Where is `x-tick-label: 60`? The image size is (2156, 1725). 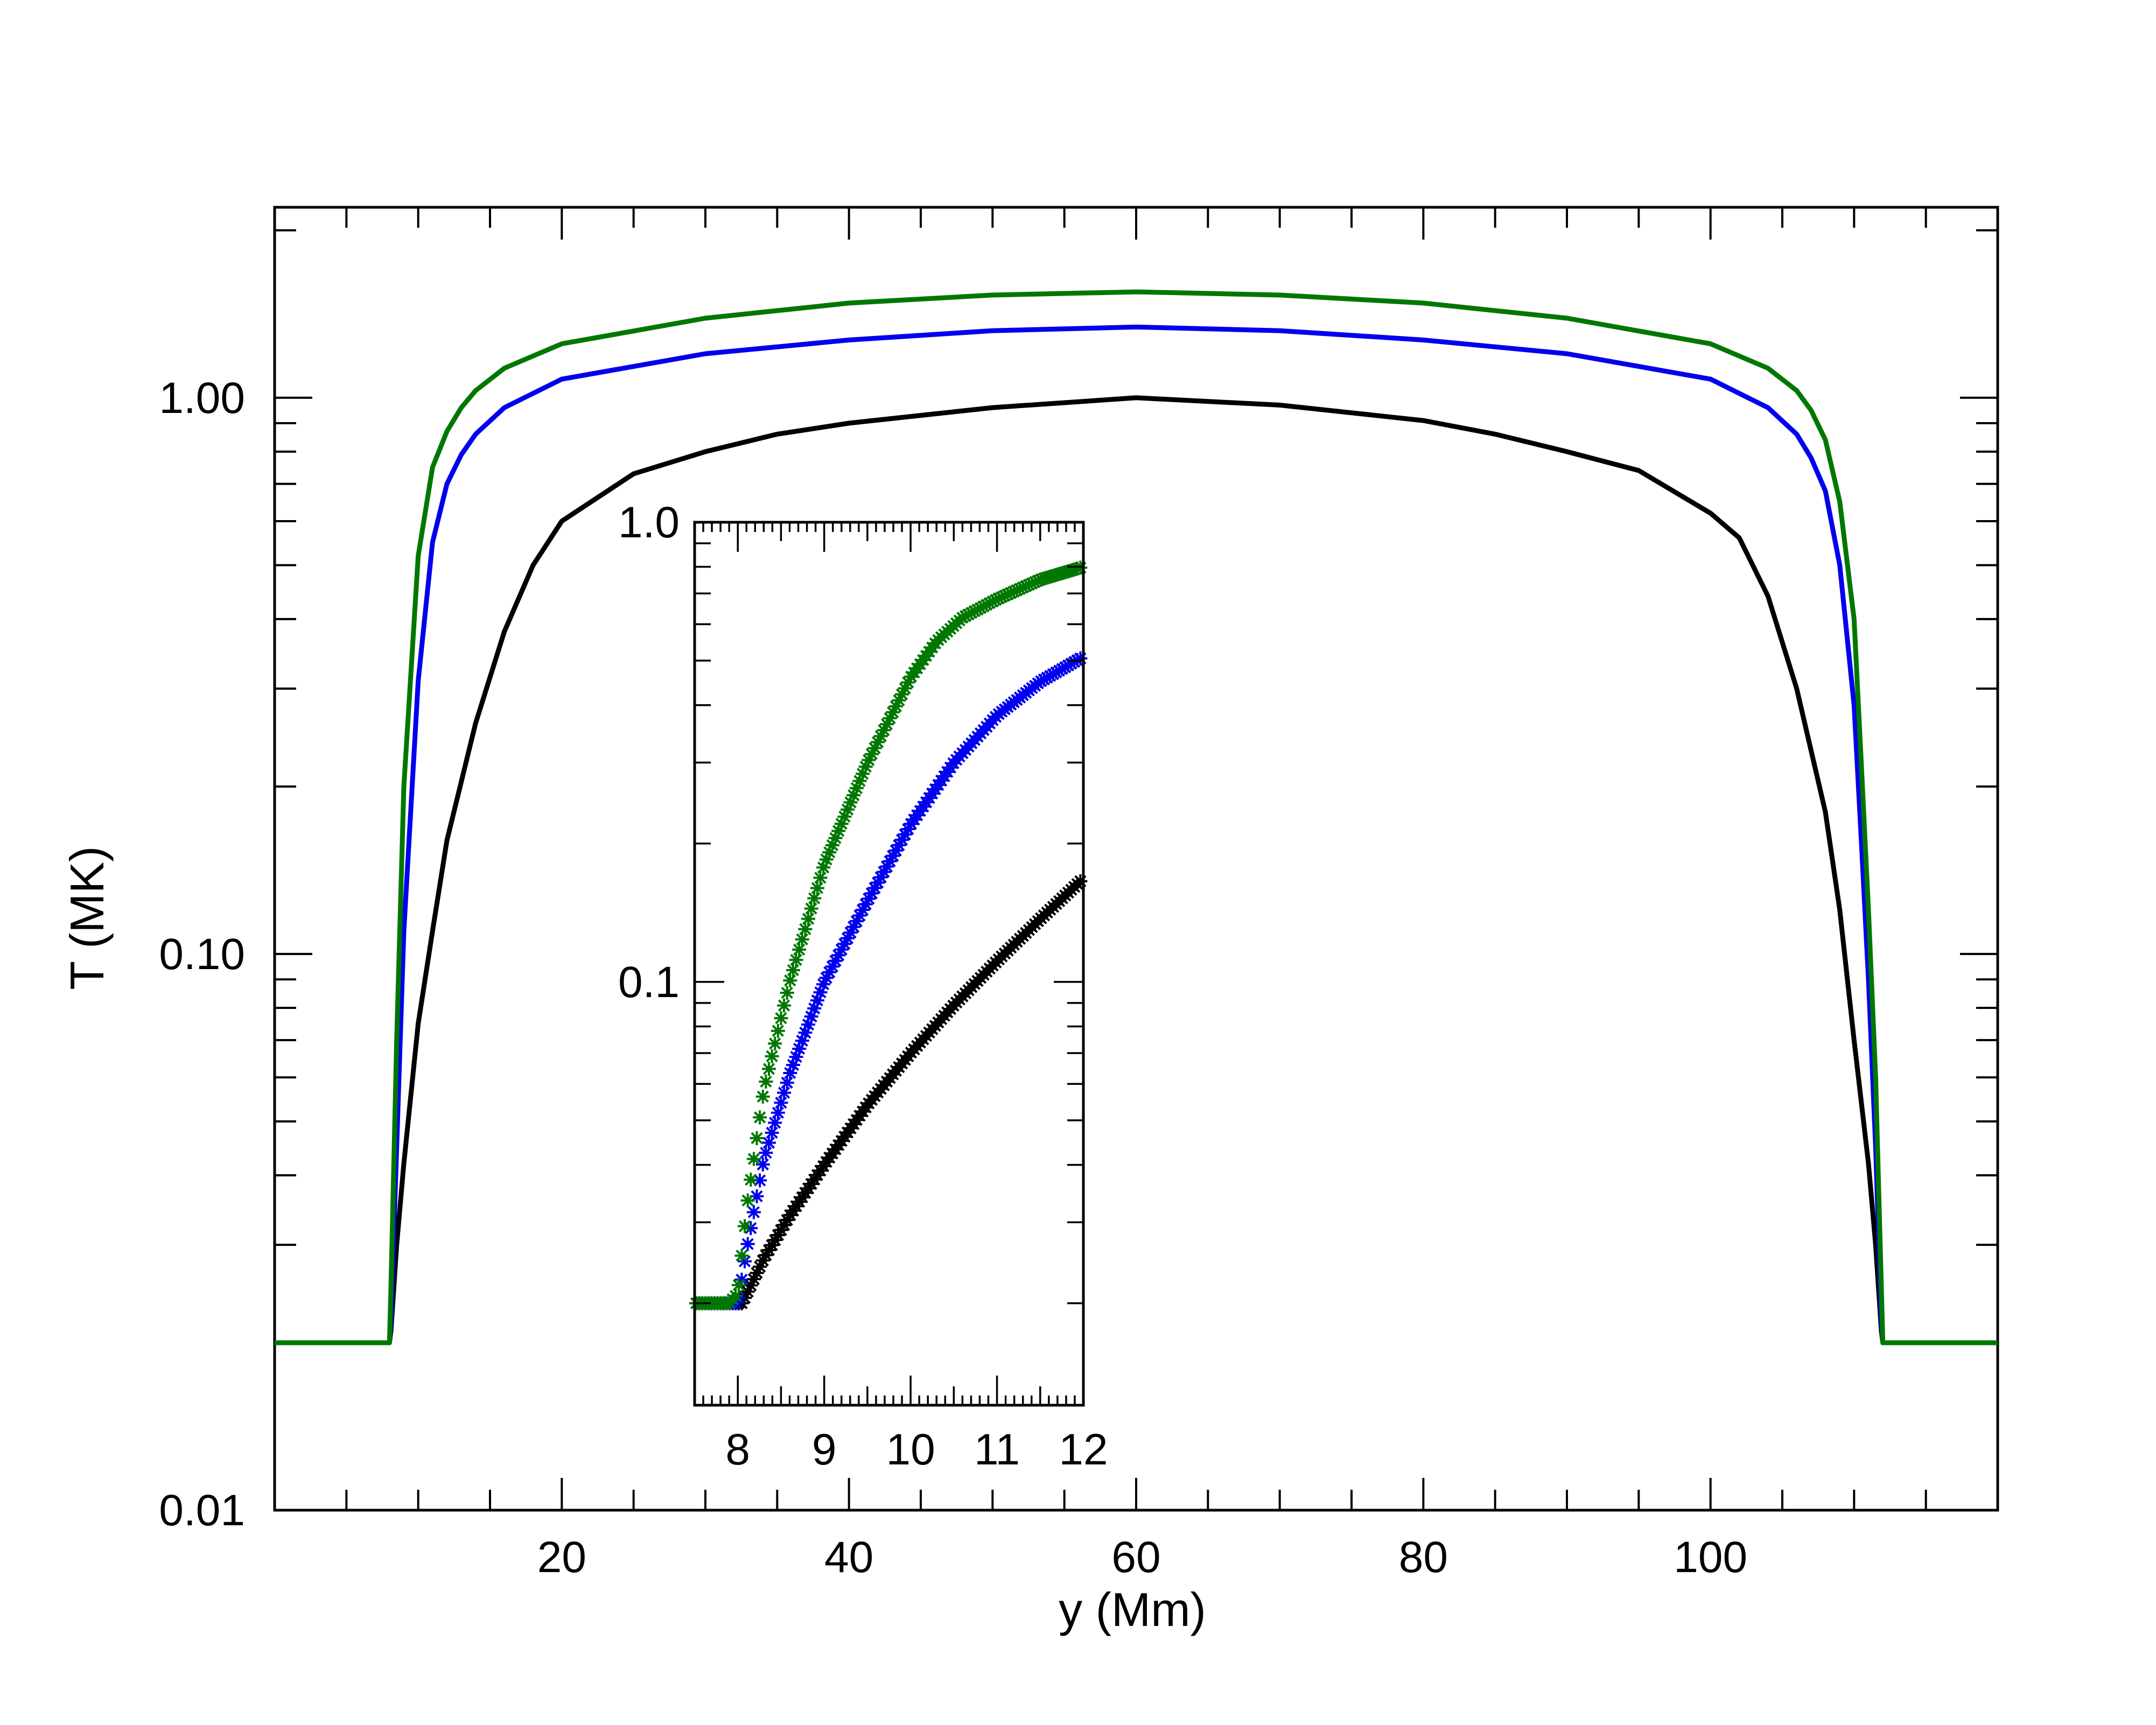
x-tick-label: 60 is located at coordinates (1135, 1558).